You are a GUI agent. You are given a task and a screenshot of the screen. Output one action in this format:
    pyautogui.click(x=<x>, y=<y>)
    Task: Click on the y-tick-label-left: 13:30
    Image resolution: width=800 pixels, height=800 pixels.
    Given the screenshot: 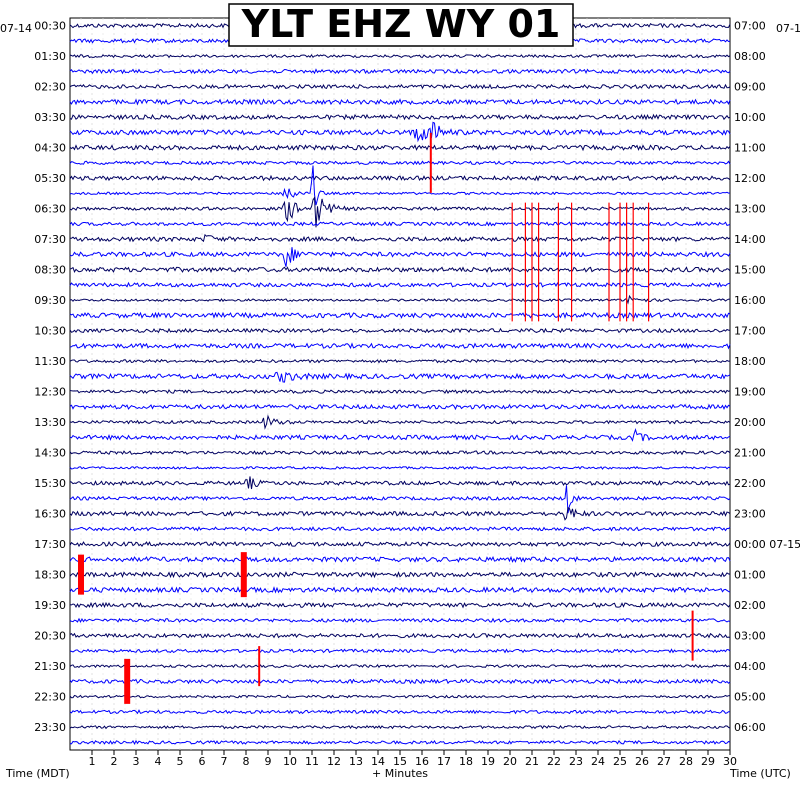 What is the action you would take?
    pyautogui.click(x=50, y=422)
    